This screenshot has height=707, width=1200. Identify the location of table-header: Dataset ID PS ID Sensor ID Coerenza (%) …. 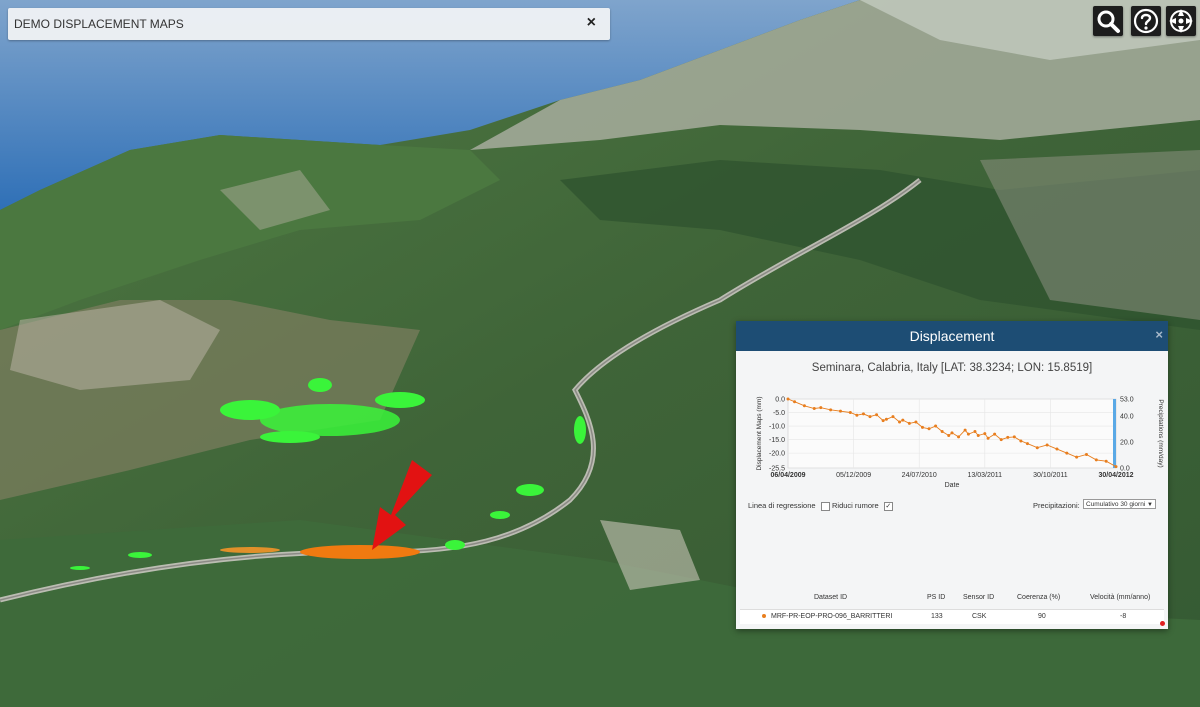
(952, 599).